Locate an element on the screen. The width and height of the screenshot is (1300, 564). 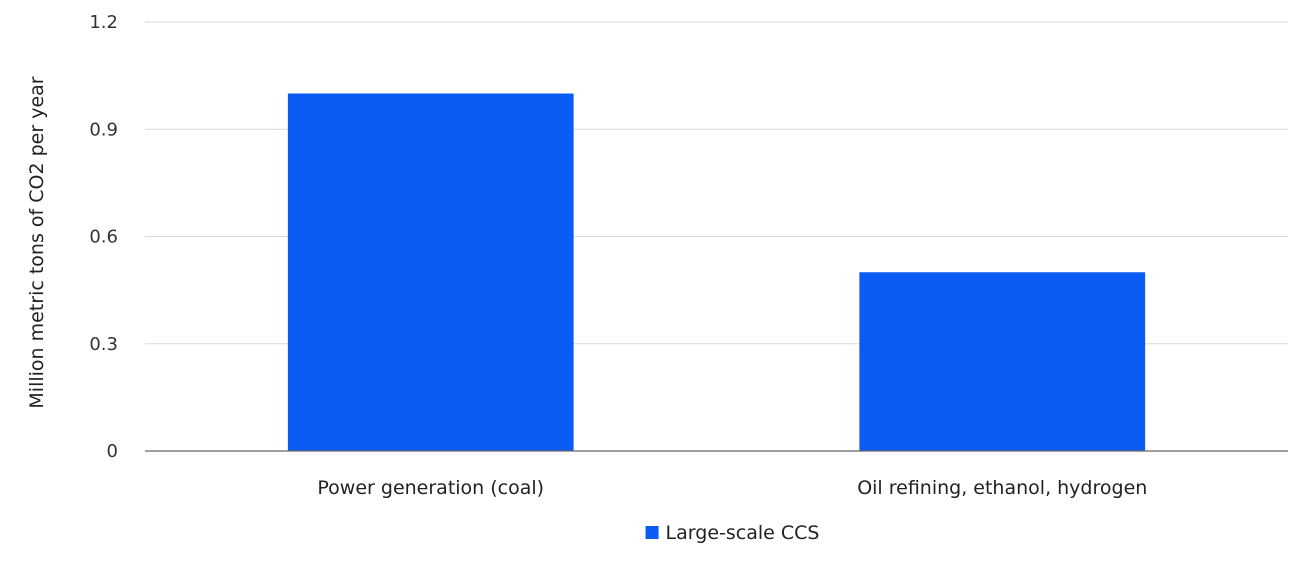
y-tick-label: 1.2 is located at coordinates (103, 22).